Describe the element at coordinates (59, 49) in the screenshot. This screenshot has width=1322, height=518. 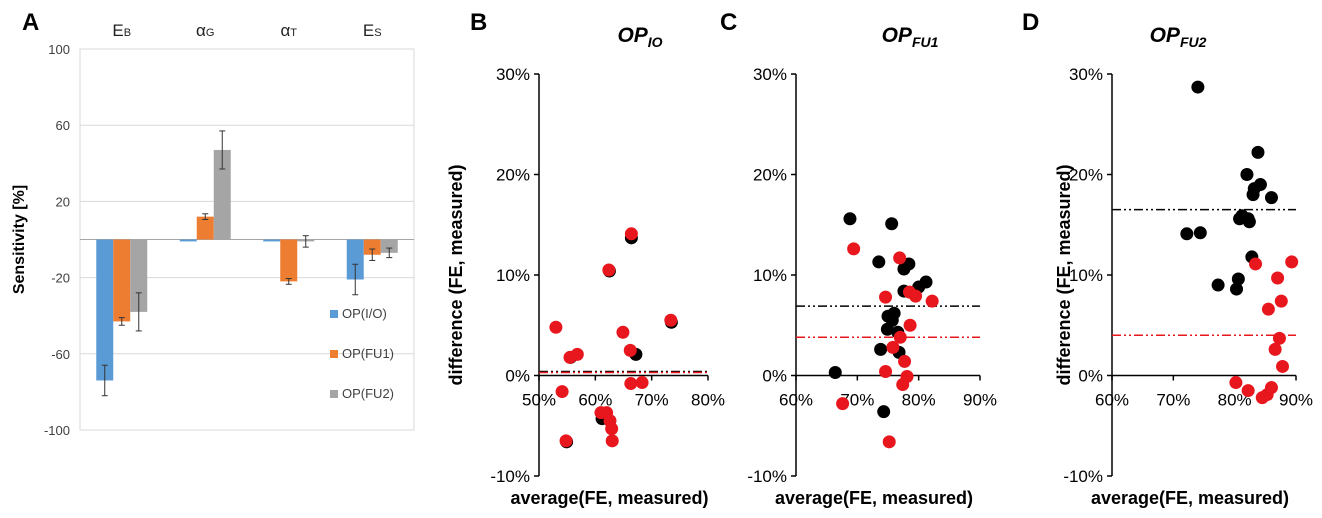
I see `y-tick-label: 100` at that location.